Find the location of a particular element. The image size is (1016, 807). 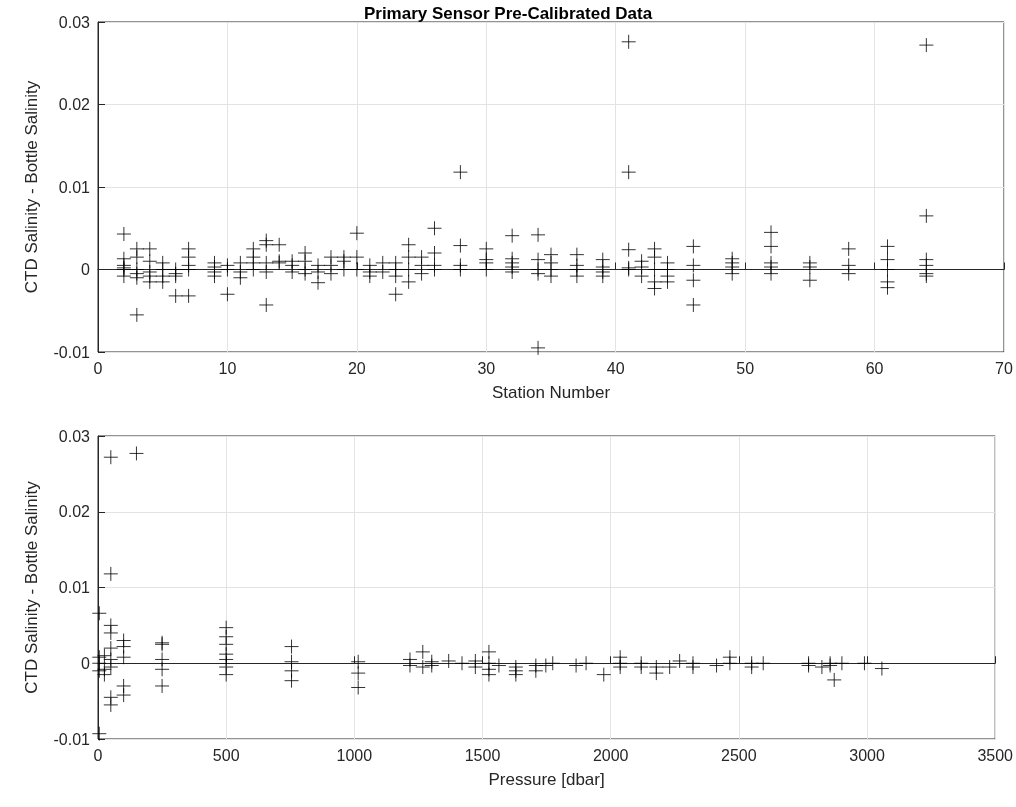

x-tick-label: 10 is located at coordinates (227, 368).